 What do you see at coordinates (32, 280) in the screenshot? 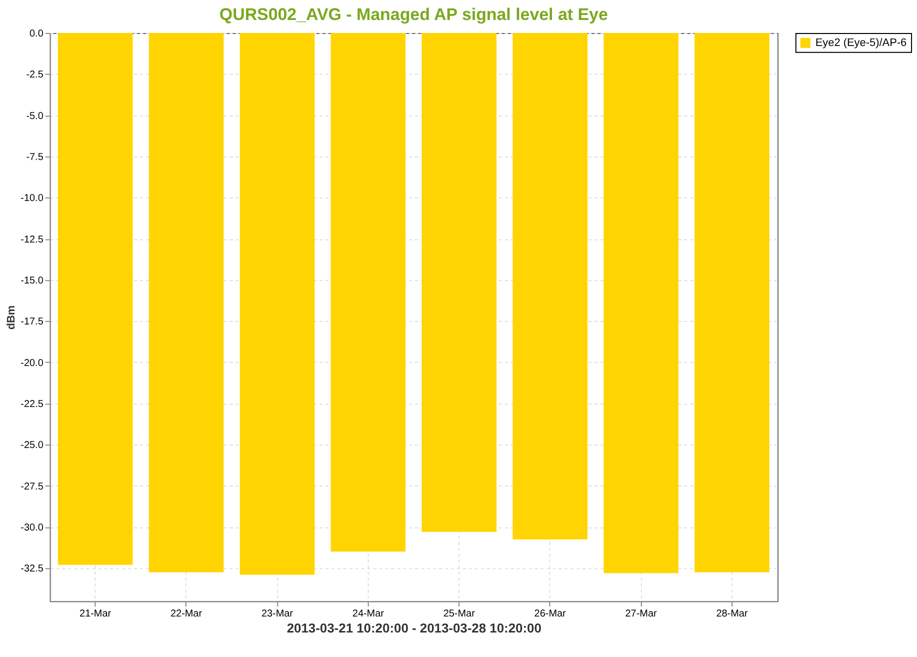
I see `y-tick-label: -15.0` at bounding box center [32, 280].